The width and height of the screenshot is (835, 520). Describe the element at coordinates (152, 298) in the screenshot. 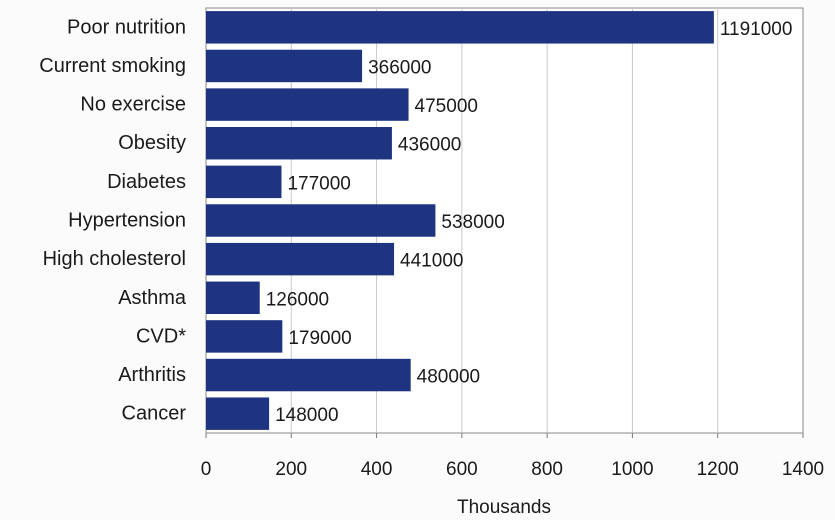

I see `category-label: Asthma` at that location.